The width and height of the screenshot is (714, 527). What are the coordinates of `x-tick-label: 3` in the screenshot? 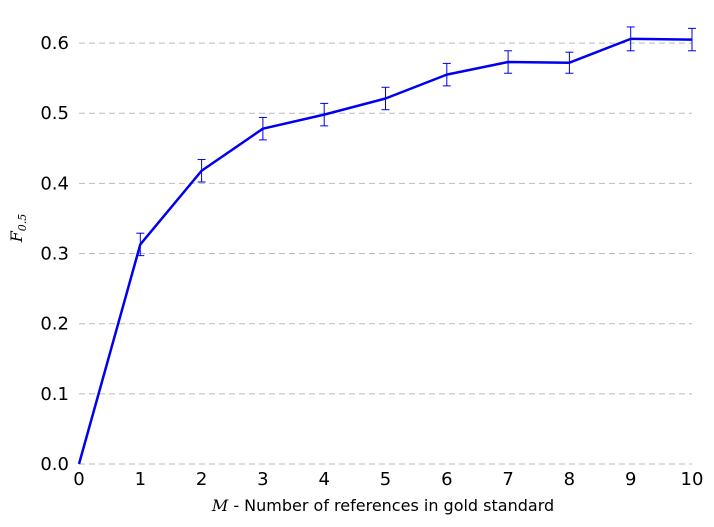 It's located at (262, 479).